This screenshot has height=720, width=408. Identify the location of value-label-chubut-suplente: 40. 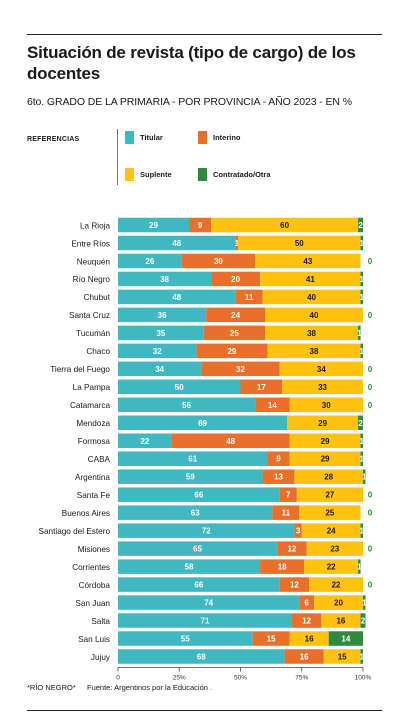
(311, 297).